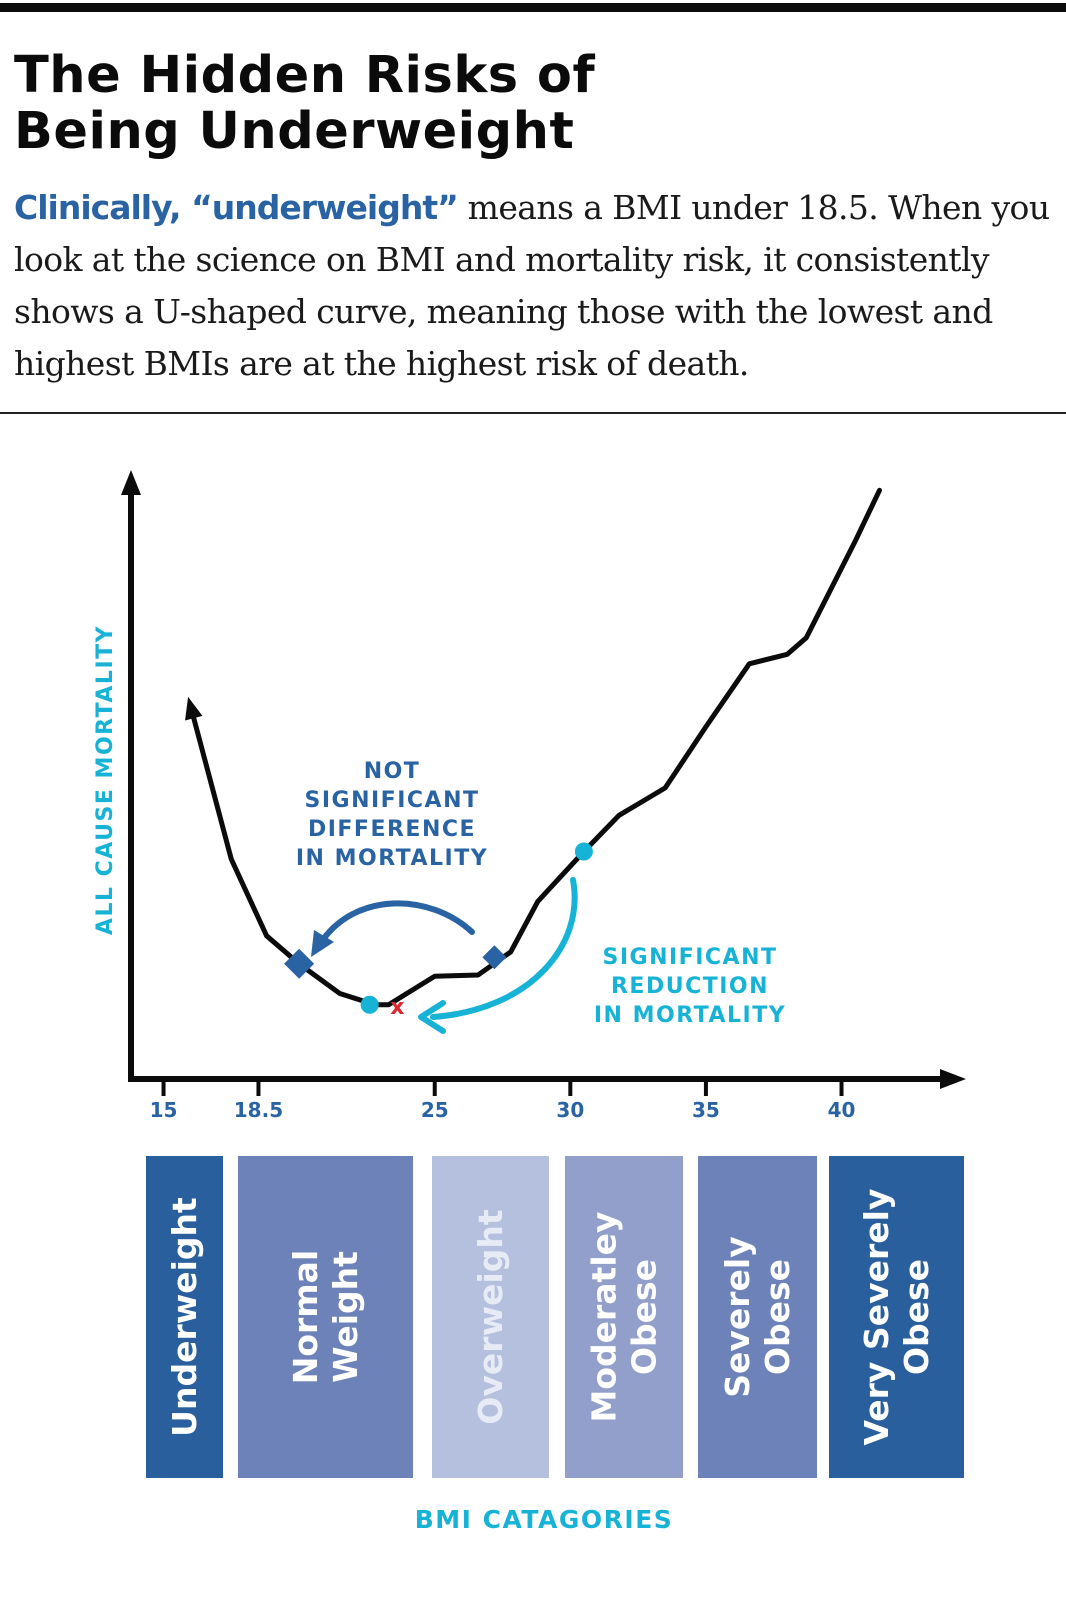 This screenshot has height=1600, width=1066. I want to click on annotation-significant-reduction: SIGNIFICANT REDUCTION IN MORTALITY, so click(690, 986).